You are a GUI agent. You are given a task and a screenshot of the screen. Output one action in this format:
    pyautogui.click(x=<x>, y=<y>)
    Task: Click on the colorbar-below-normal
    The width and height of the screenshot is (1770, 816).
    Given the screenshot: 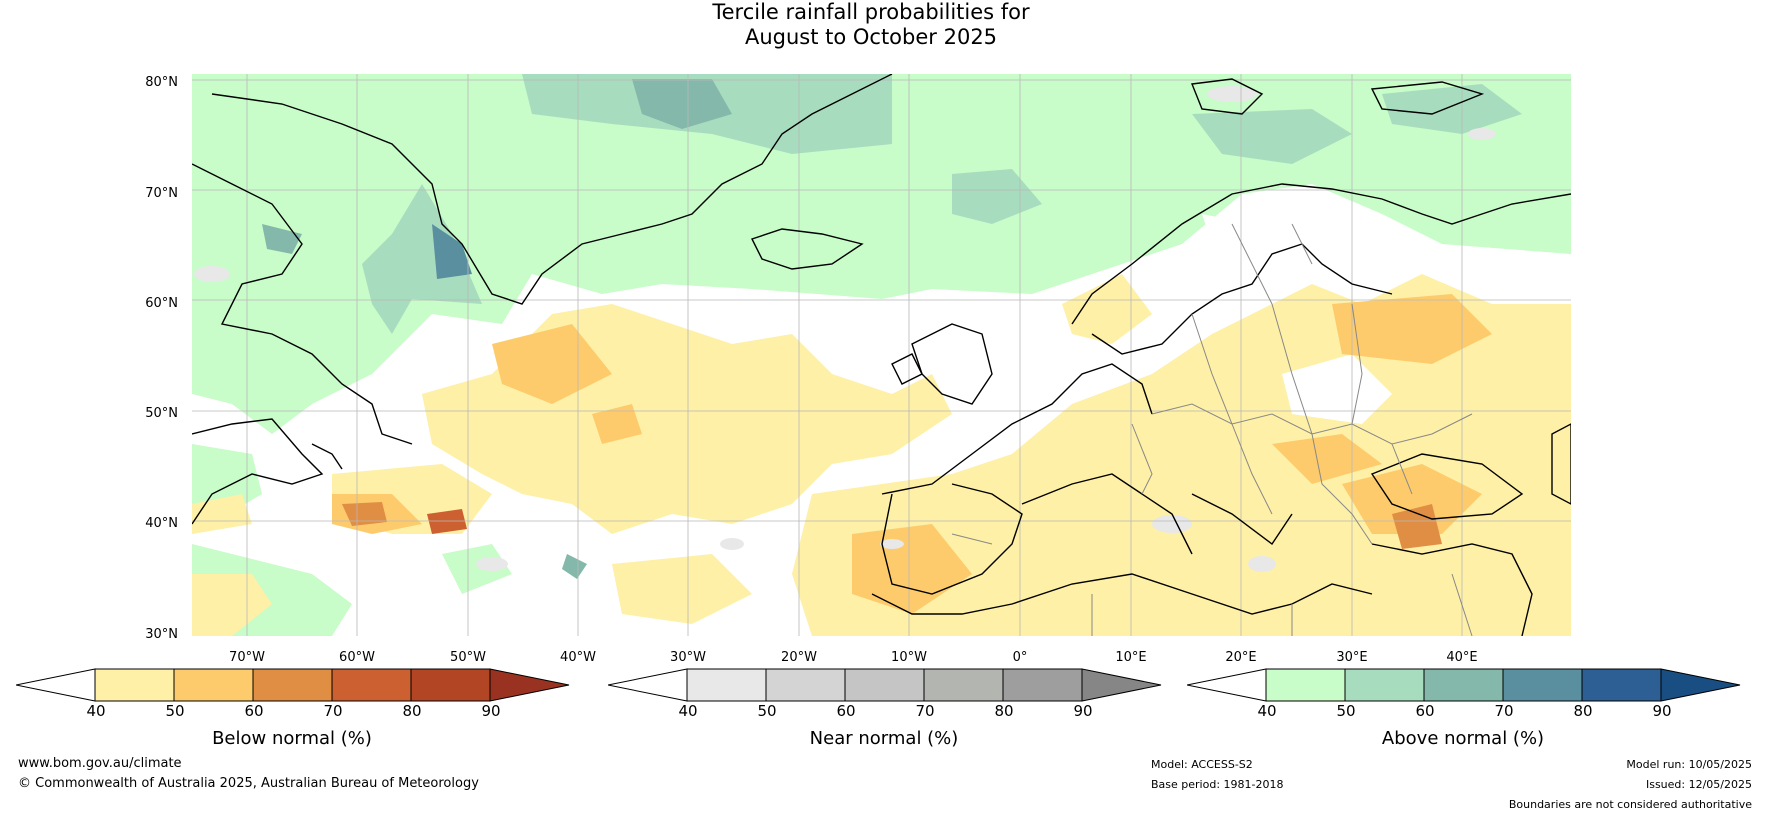 What is the action you would take?
    pyautogui.click(x=293, y=685)
    